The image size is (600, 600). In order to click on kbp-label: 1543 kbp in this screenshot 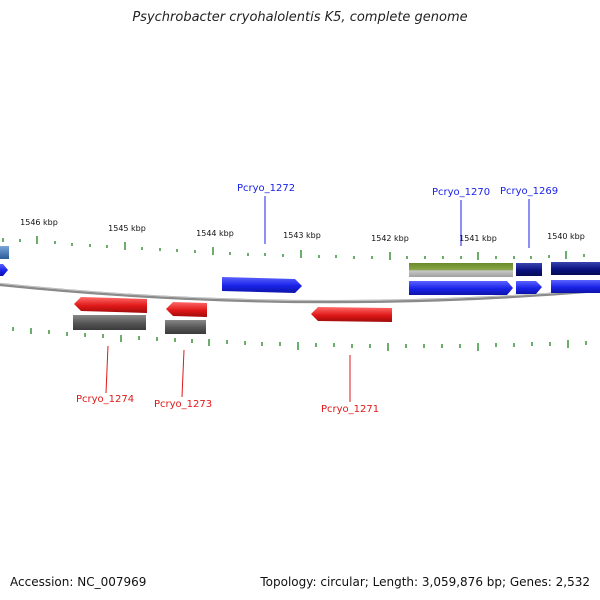, I will do `click(302, 235)`.